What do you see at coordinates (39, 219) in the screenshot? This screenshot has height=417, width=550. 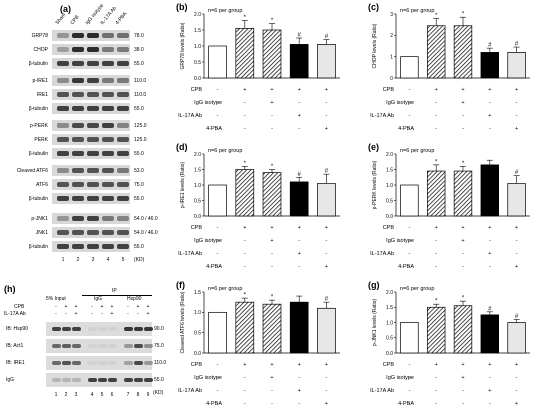 I see `blot-row-label: p-JNK1` at bounding box center [39, 219].